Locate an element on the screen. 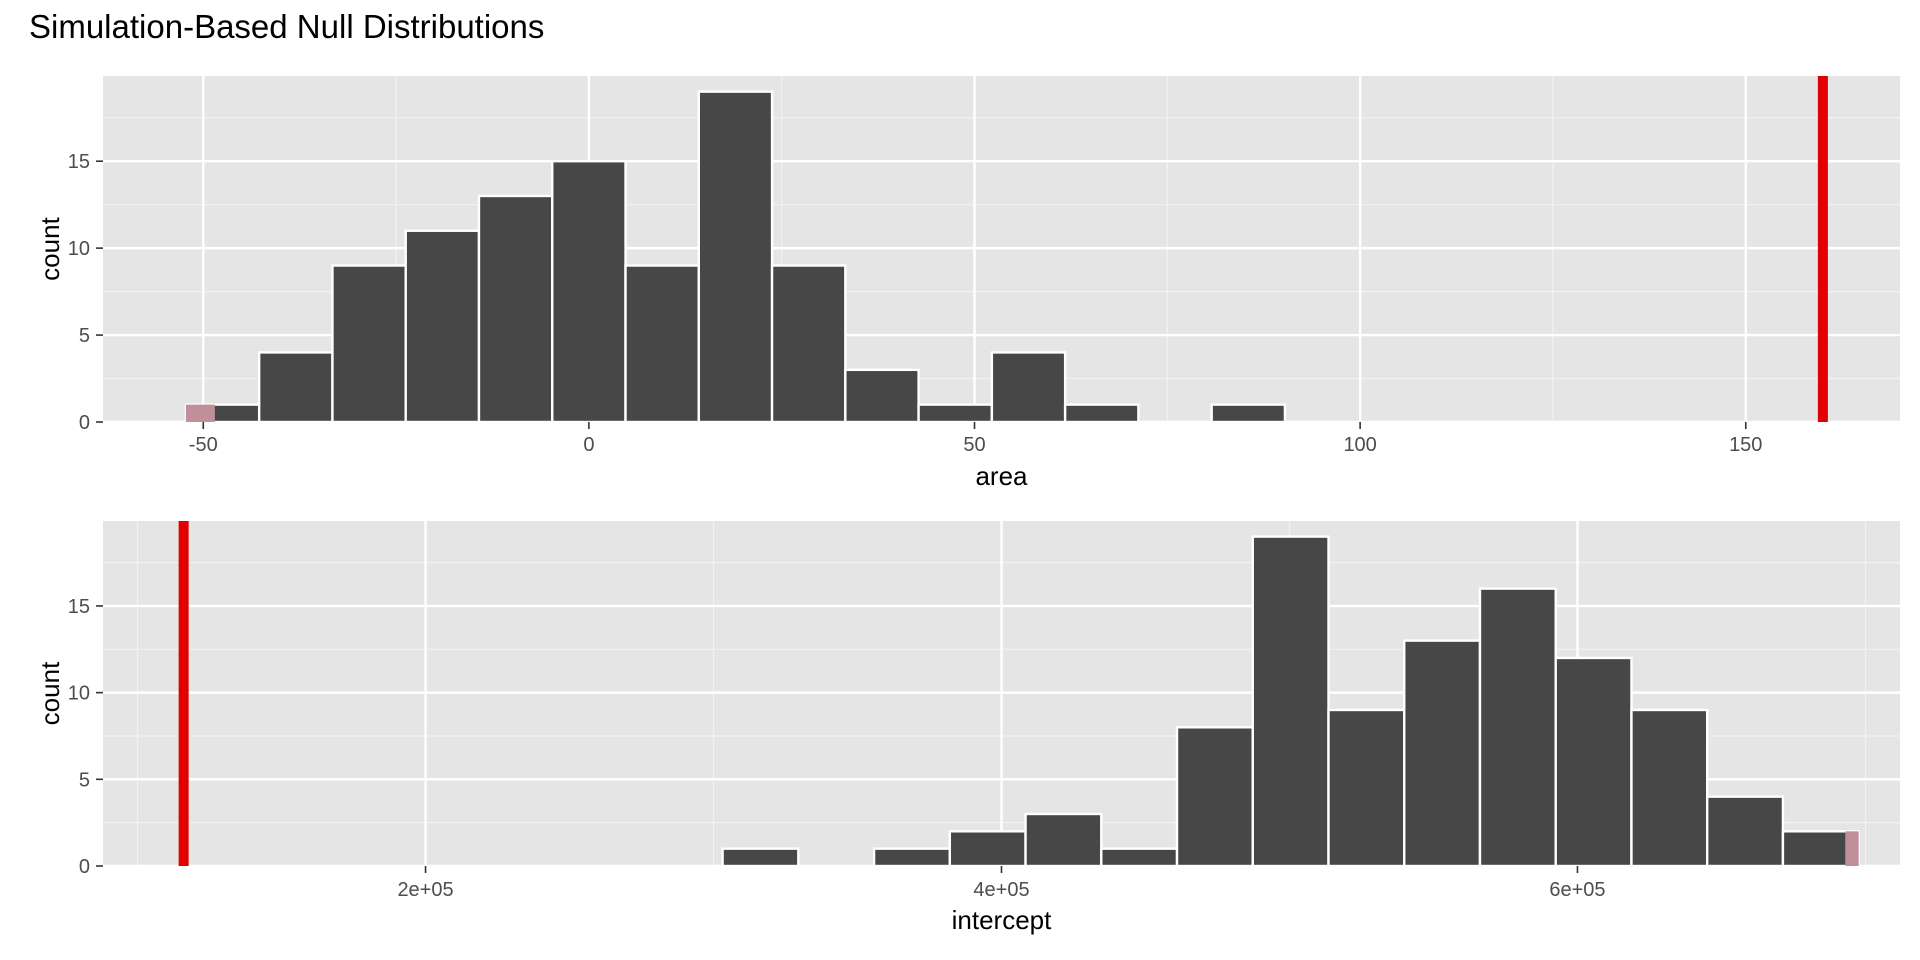 This screenshot has height=960, width=1920. x-tick-label: 2e+05 is located at coordinates (425, 890).